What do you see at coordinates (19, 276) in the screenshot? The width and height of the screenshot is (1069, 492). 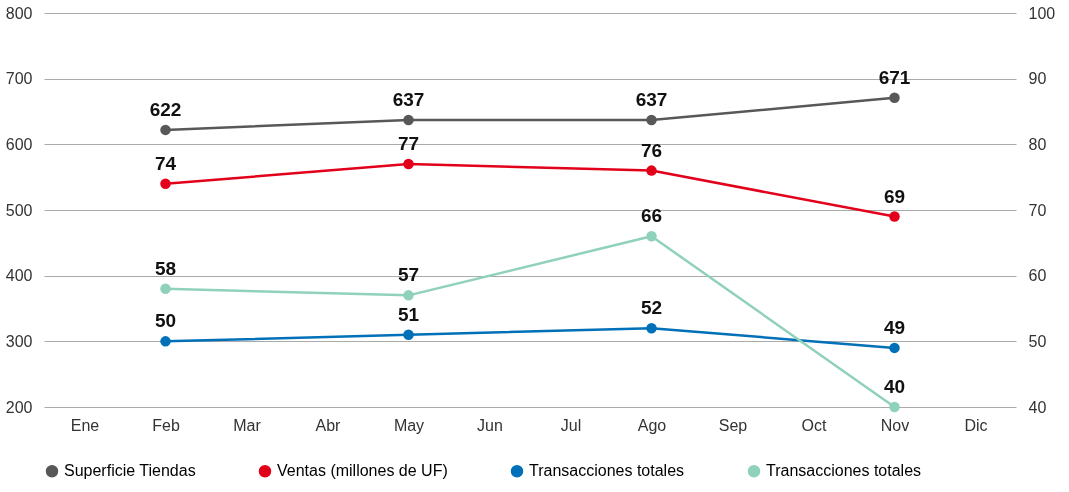 I see `y-tick-label: 400` at bounding box center [19, 276].